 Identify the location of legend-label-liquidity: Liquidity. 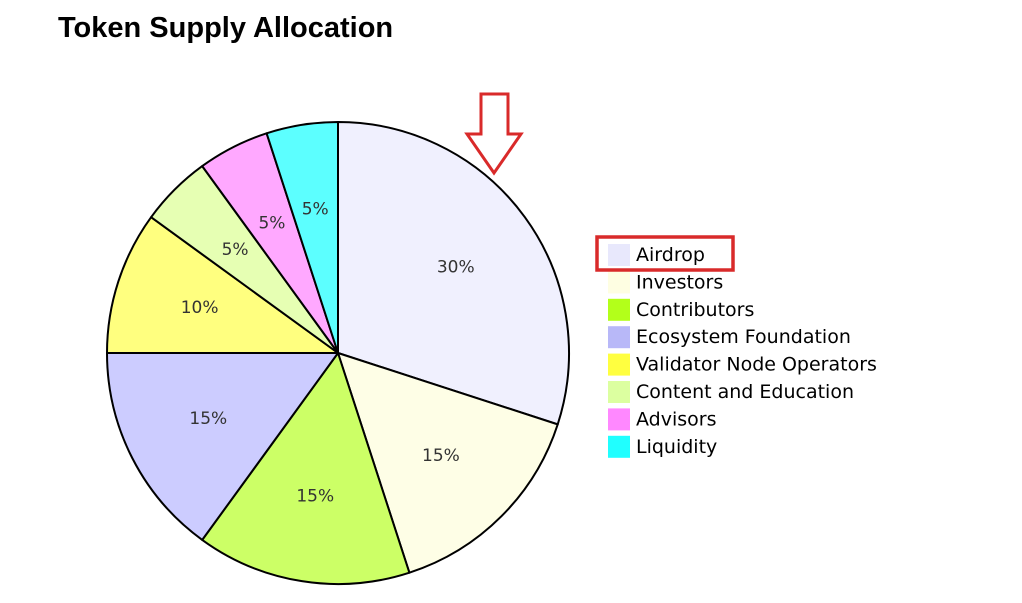
(676, 447).